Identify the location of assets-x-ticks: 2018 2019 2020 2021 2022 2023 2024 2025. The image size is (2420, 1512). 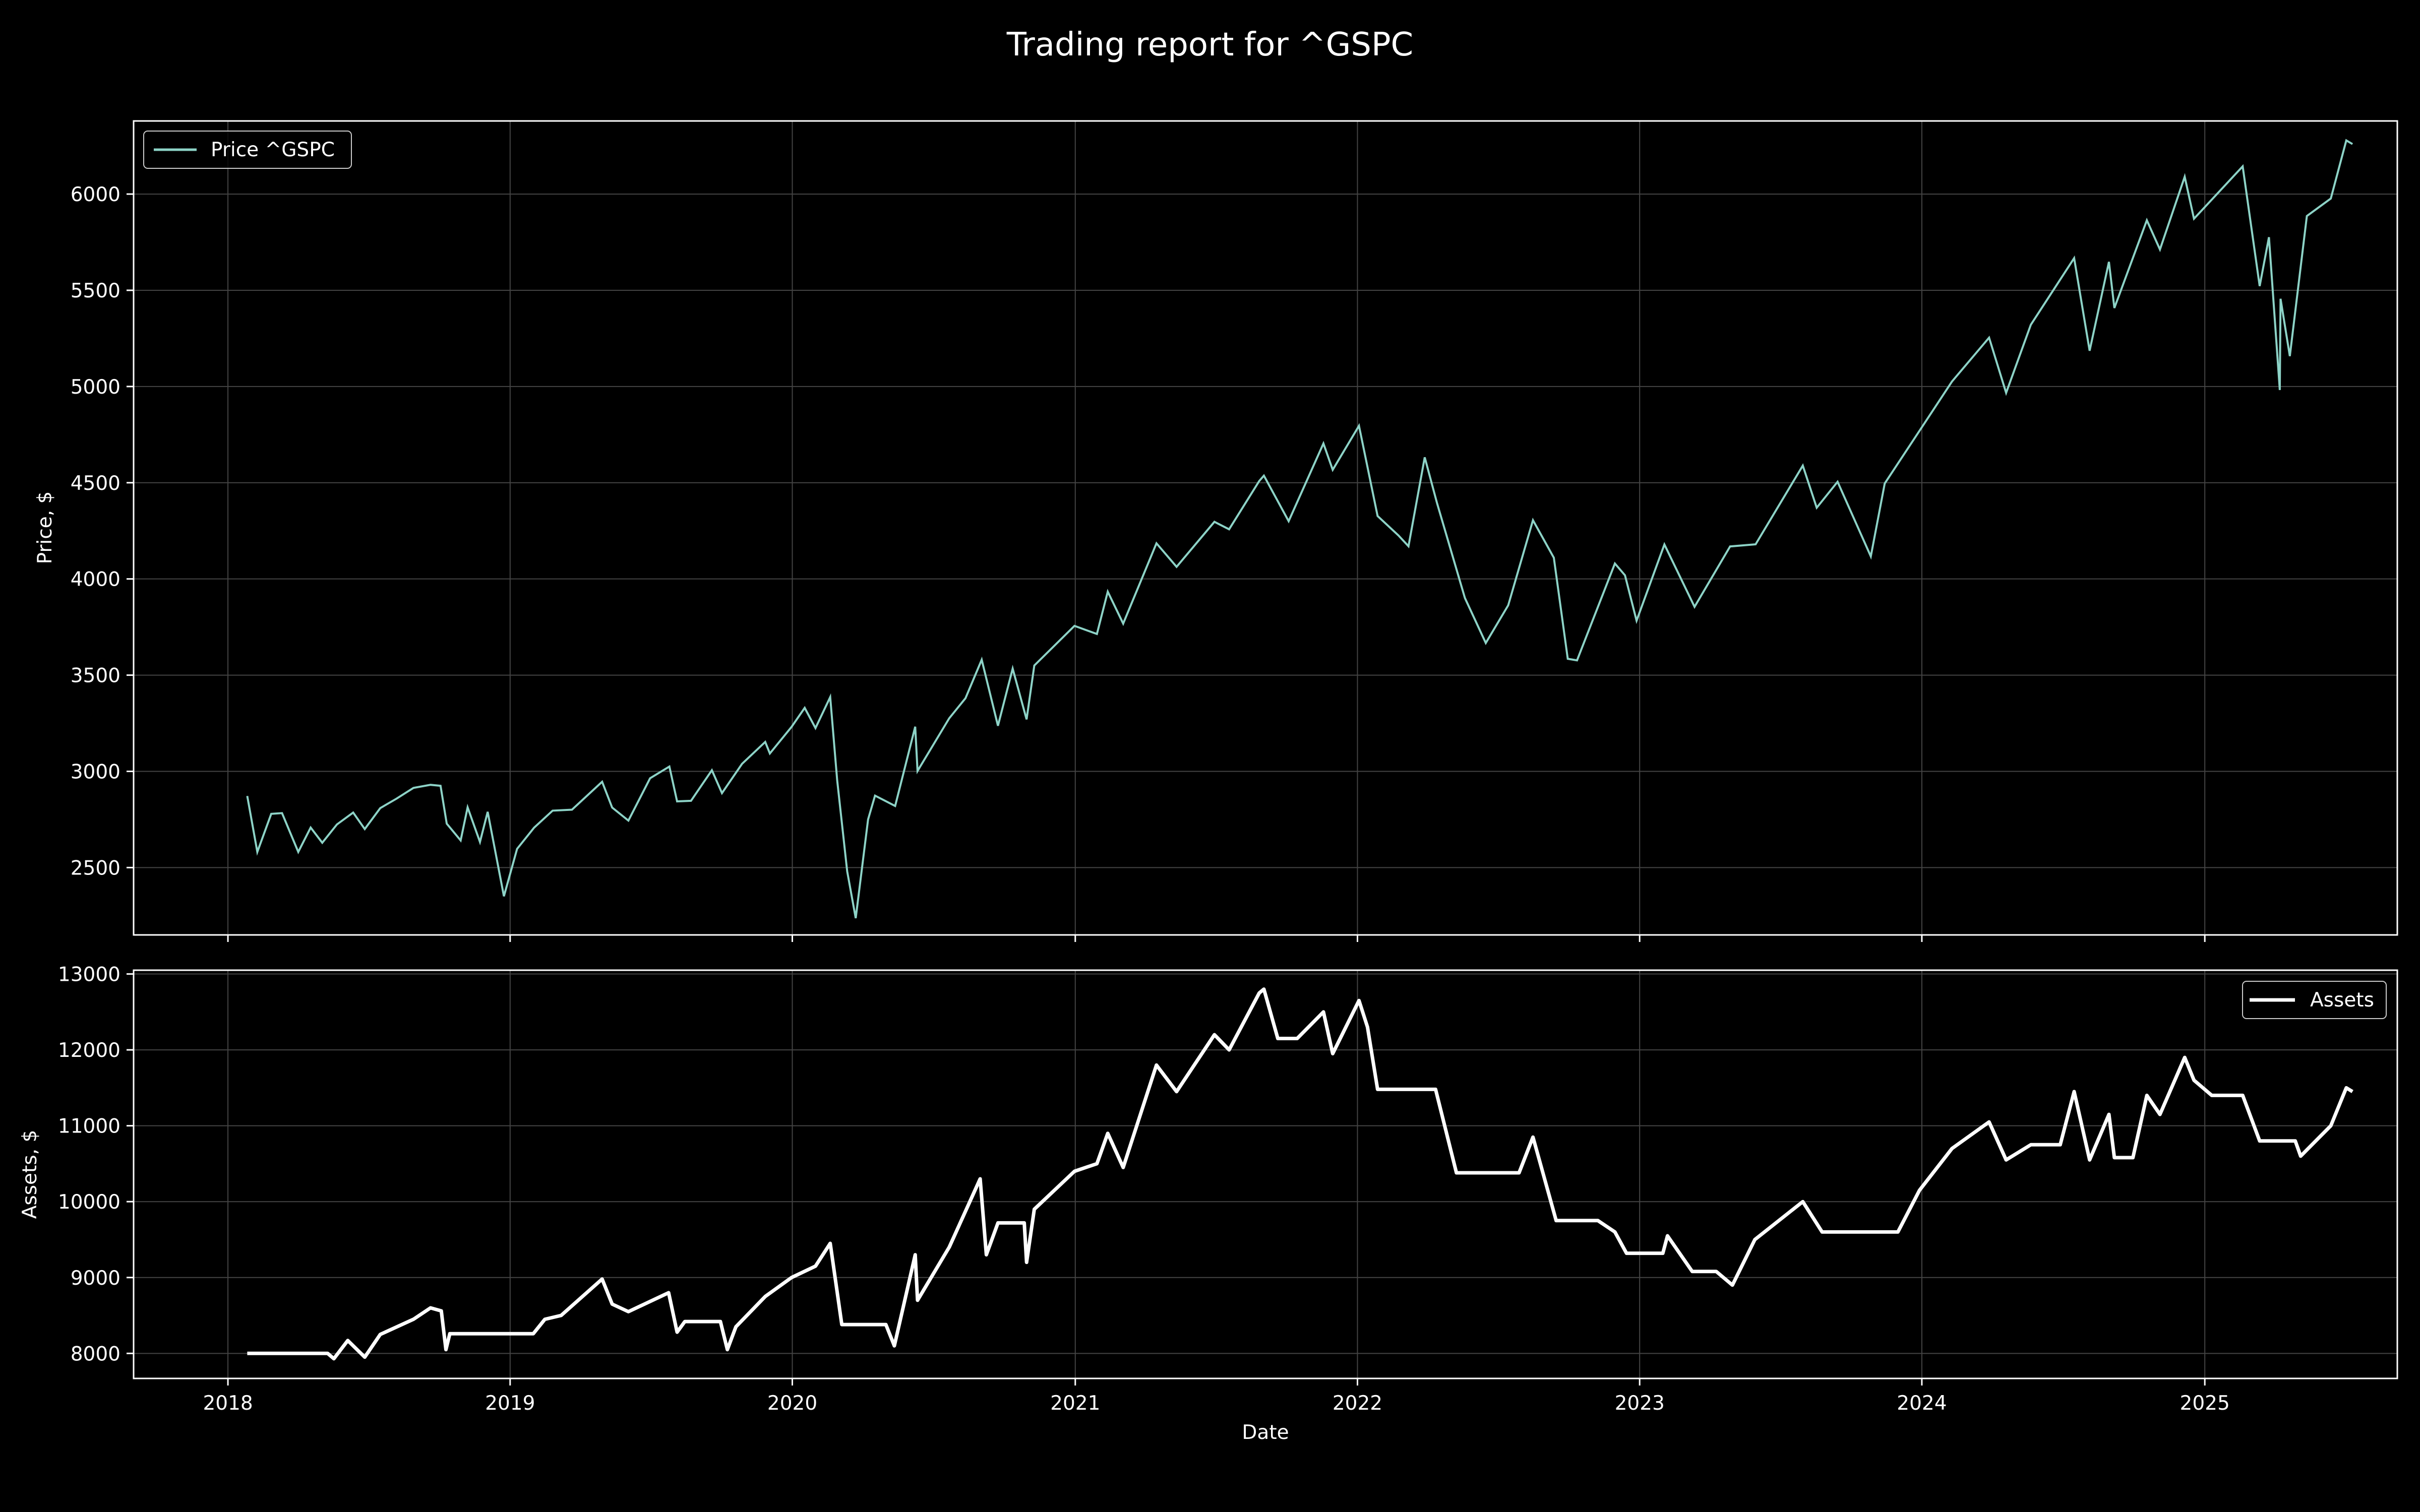
(1216, 1396).